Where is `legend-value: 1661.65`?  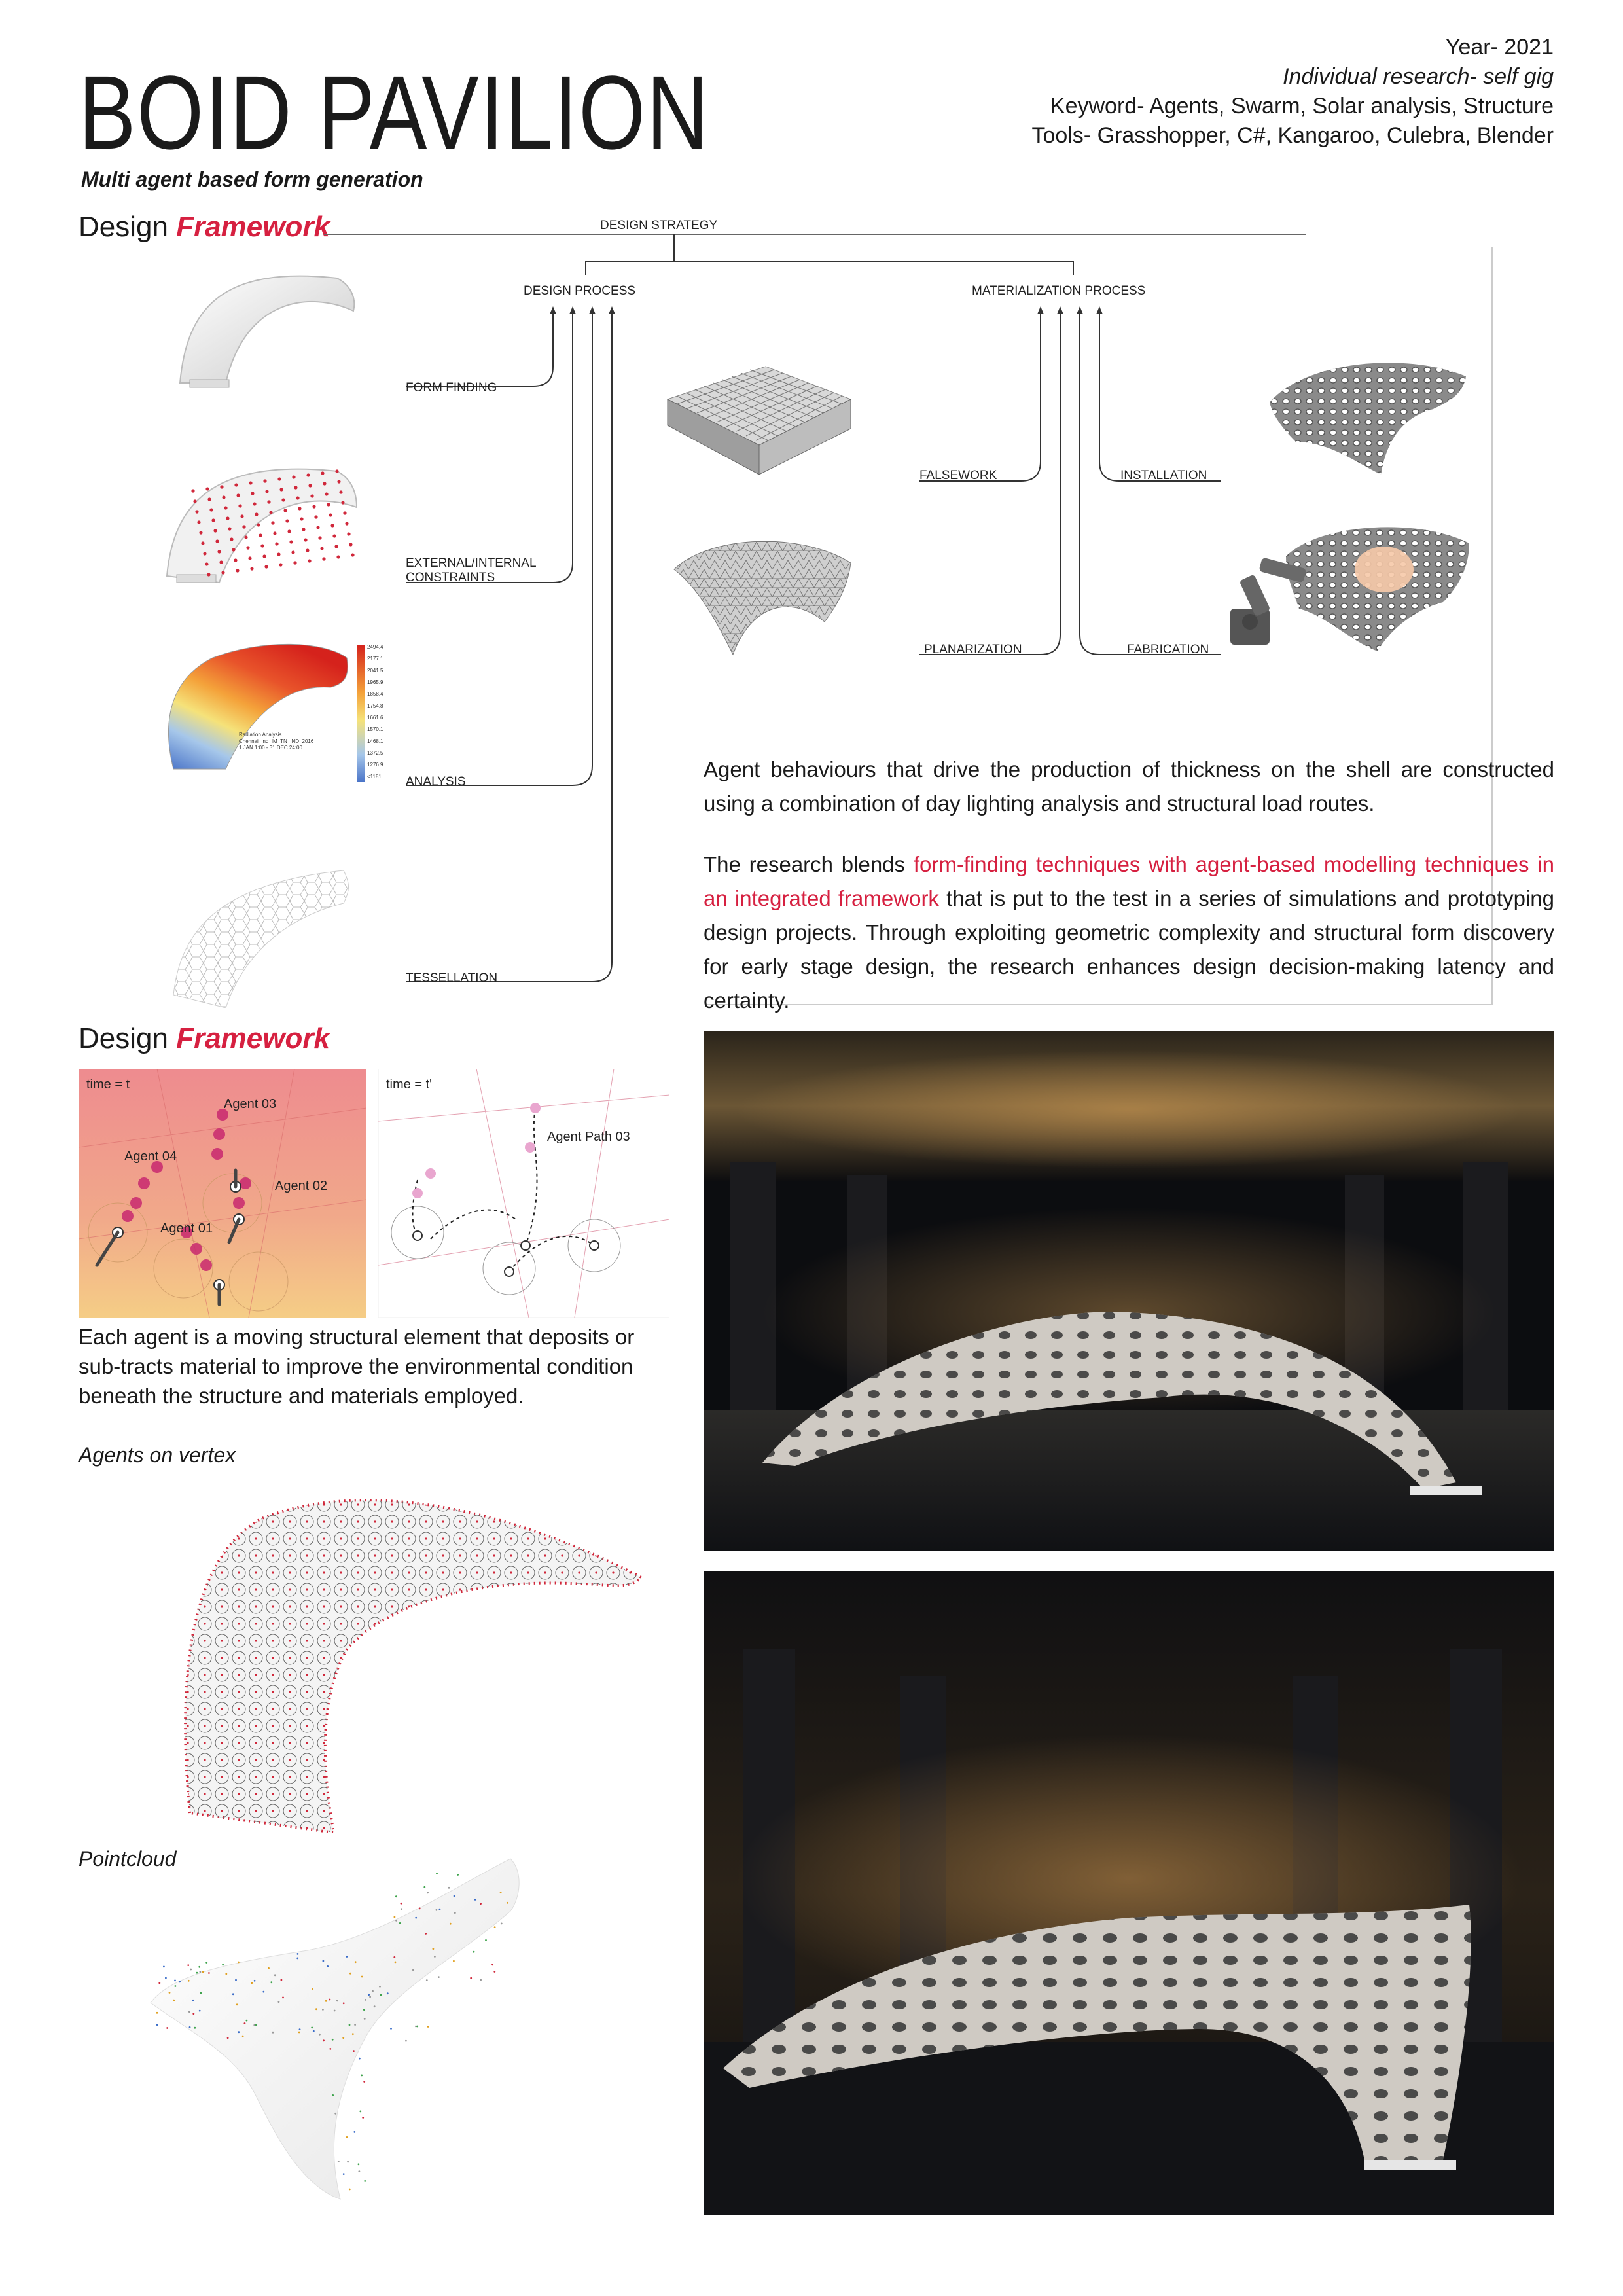 legend-value: 1661.65 is located at coordinates (375, 718).